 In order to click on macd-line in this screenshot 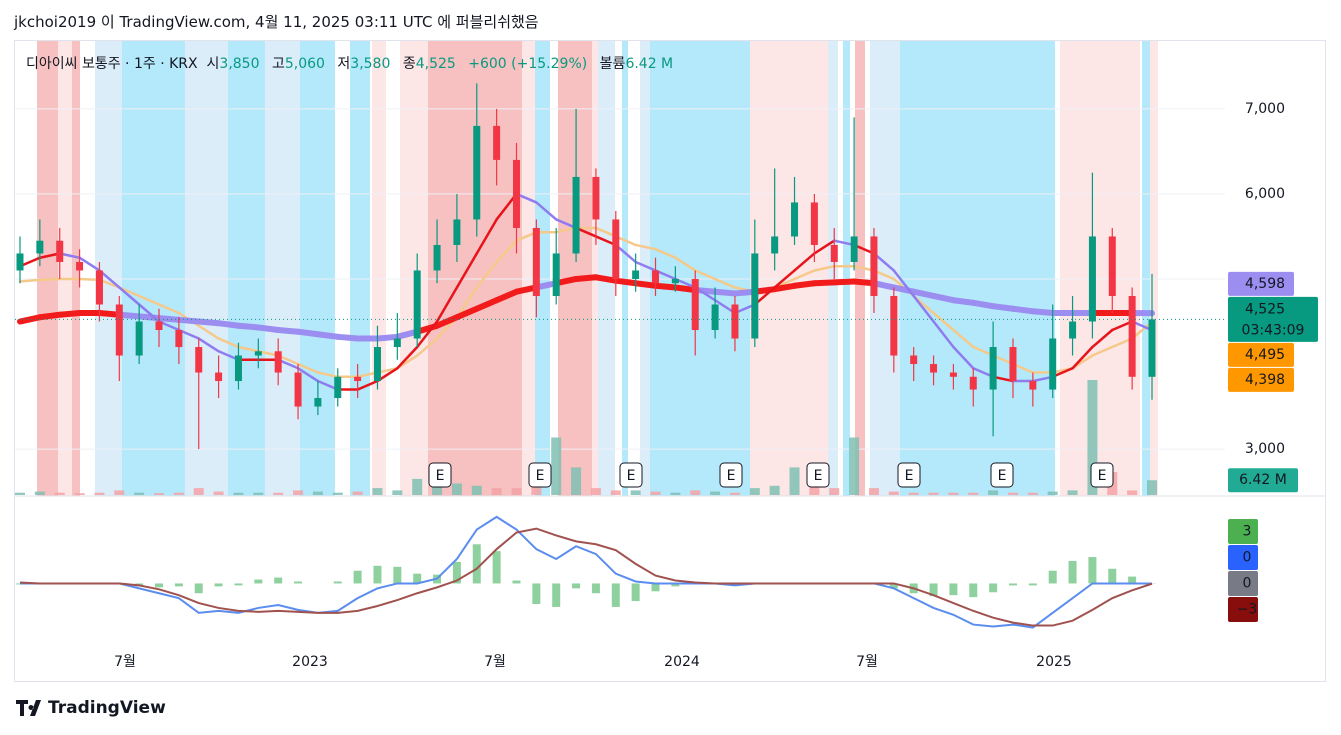, I will do `click(586, 572)`.